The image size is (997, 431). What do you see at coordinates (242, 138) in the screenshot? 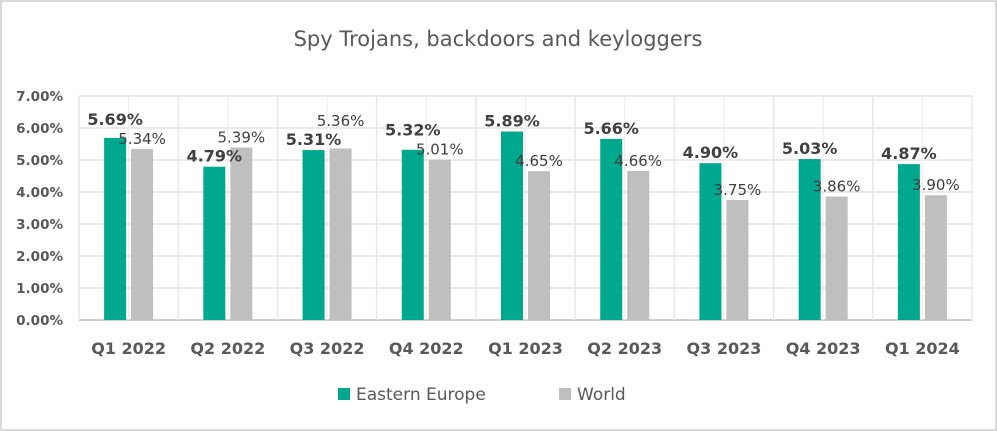
I see `data-label-world: 5.39%` at bounding box center [242, 138].